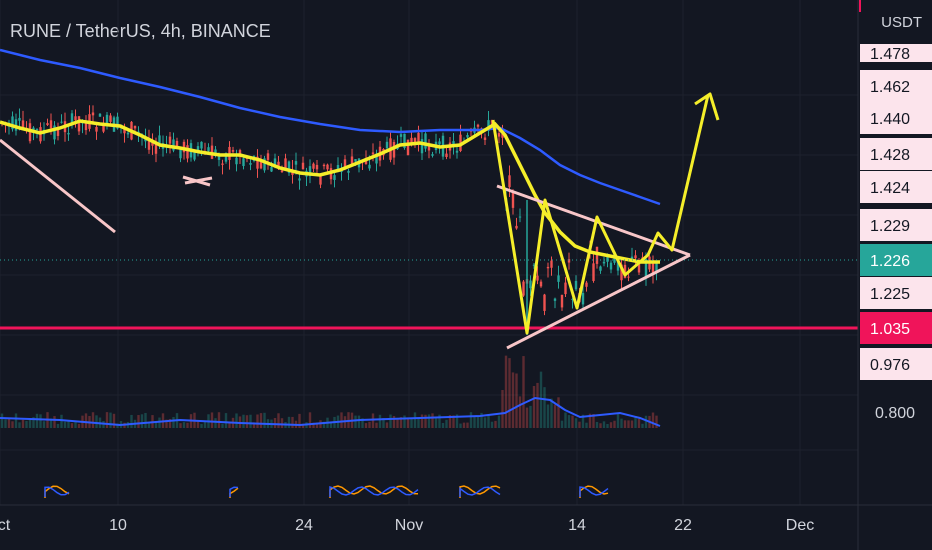 The height and width of the screenshot is (550, 932). What do you see at coordinates (890, 329) in the screenshot?
I see `price-label-text: 1.035` at bounding box center [890, 329].